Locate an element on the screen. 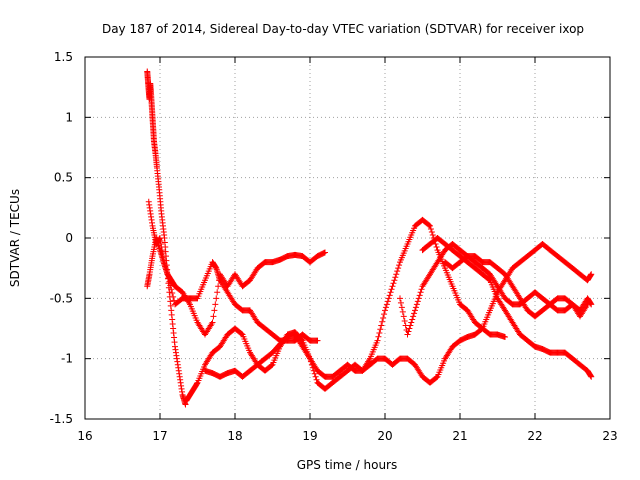 The width and height of the screenshot is (640, 480). x-tick-label: 20 is located at coordinates (384, 436).